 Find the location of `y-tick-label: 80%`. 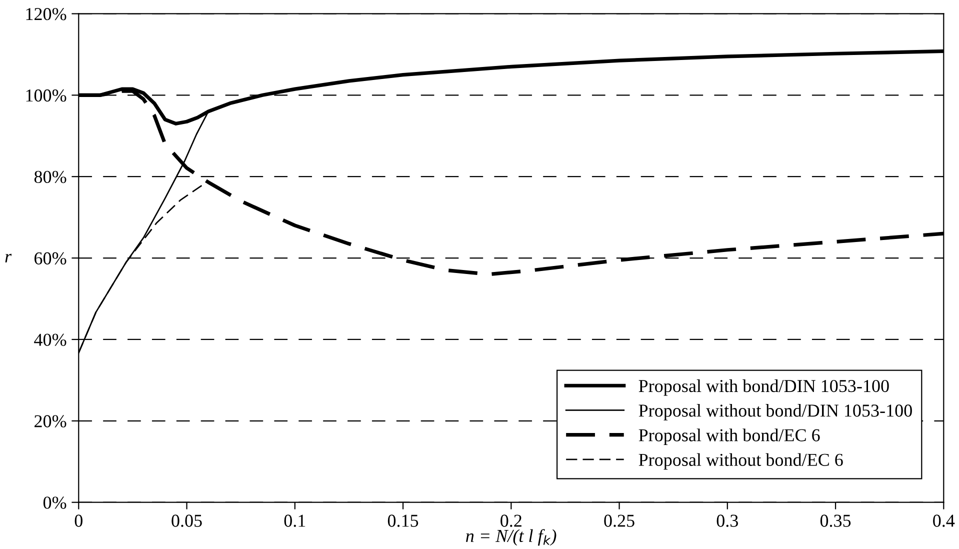

y-tick-label: 80% is located at coordinates (50, 177).